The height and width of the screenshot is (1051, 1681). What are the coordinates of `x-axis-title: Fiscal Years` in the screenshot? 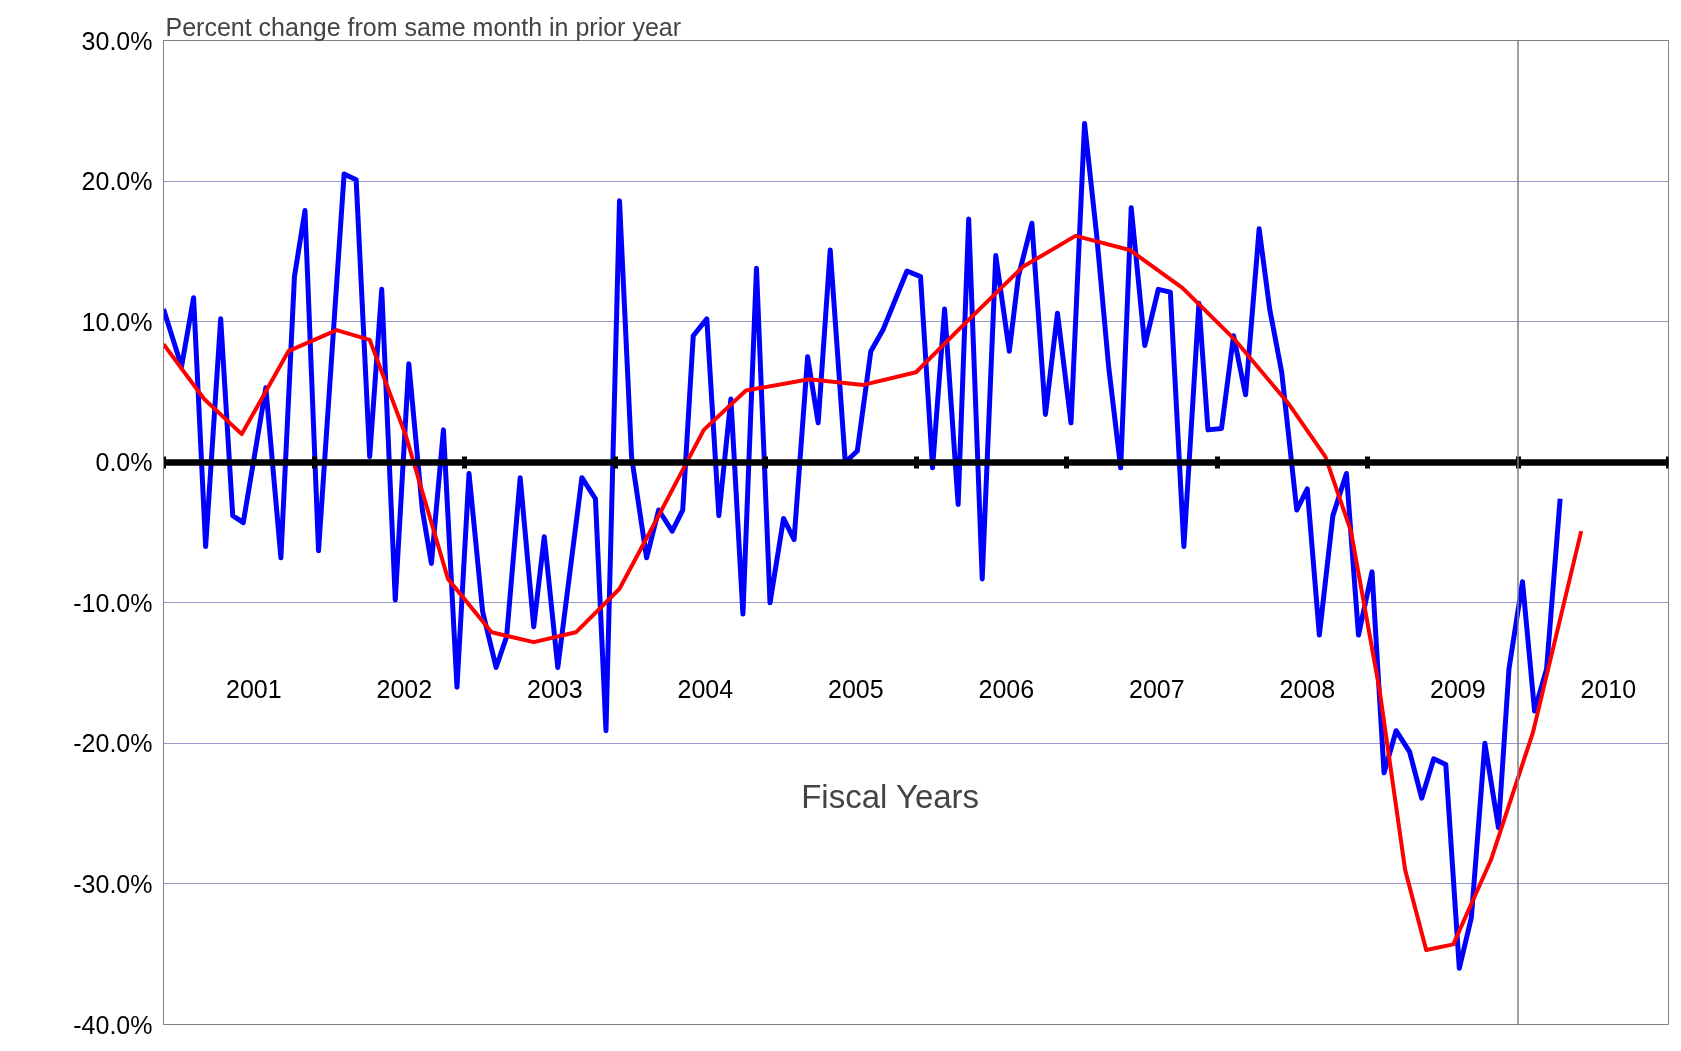 It's located at (890, 797).